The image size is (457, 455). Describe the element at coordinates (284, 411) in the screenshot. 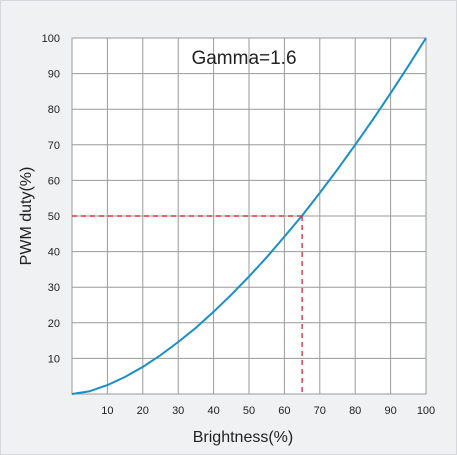

I see `x-tick-label-60: 60` at that location.